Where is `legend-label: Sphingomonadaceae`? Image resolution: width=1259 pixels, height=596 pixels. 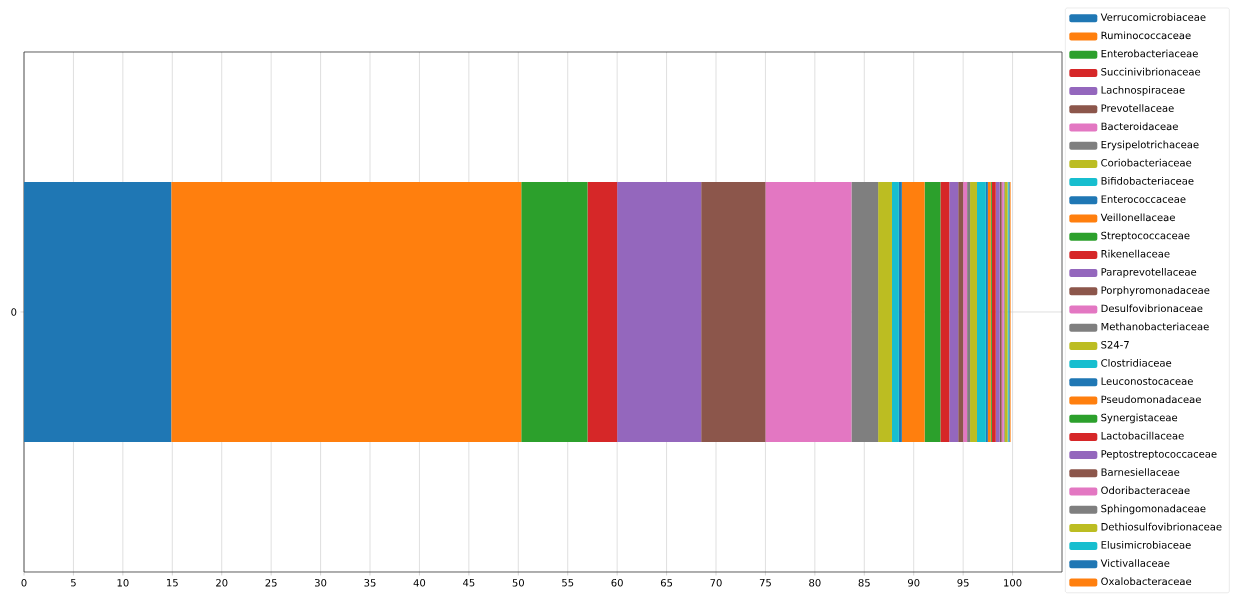
legend-label: Sphingomonadaceae is located at coordinates (1153, 509).